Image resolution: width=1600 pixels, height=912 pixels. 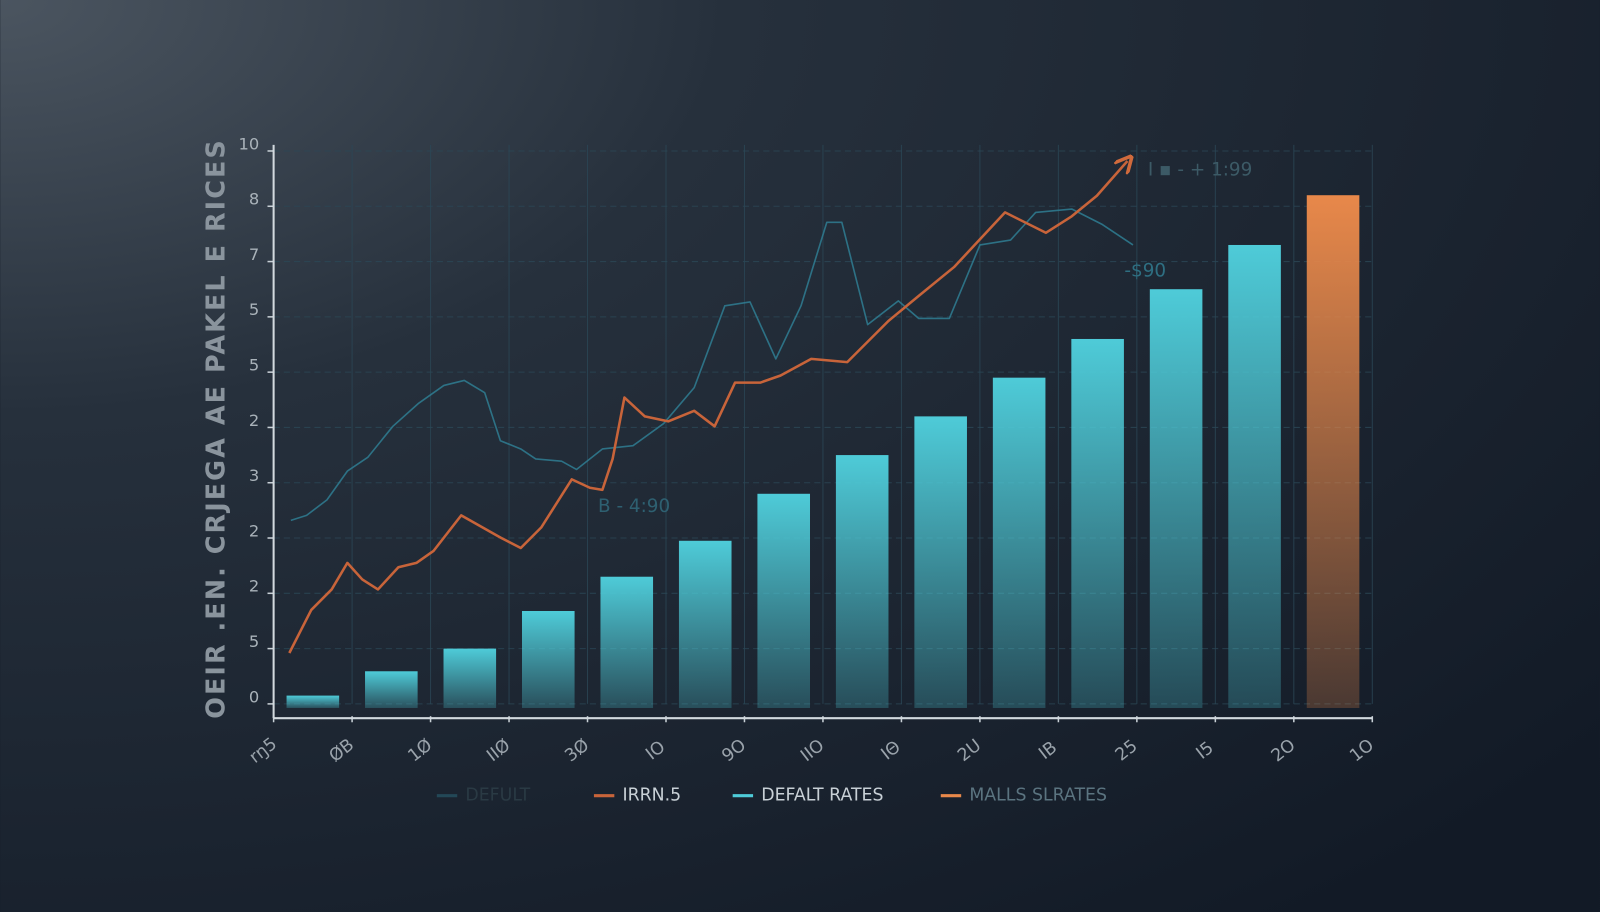 I want to click on y-tick-label: 0, so click(x=254, y=696).